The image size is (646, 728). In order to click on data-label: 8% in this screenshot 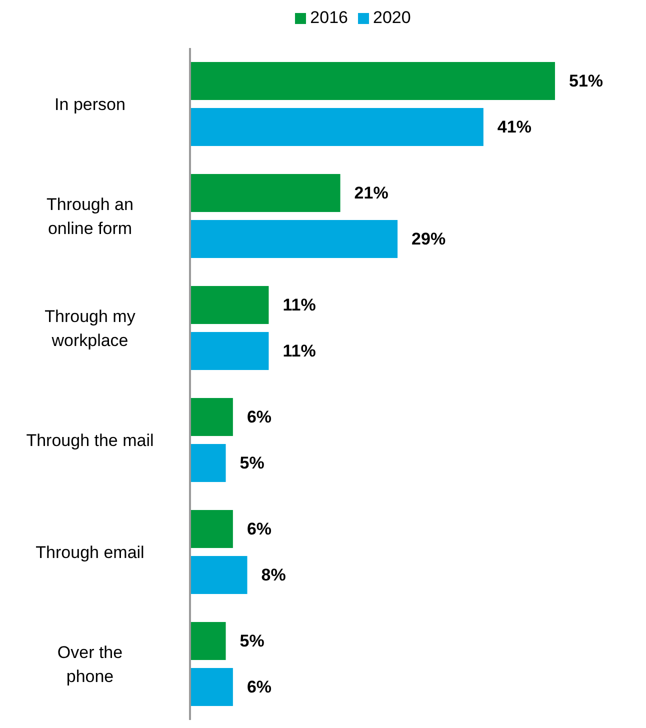, I will do `click(273, 575)`.